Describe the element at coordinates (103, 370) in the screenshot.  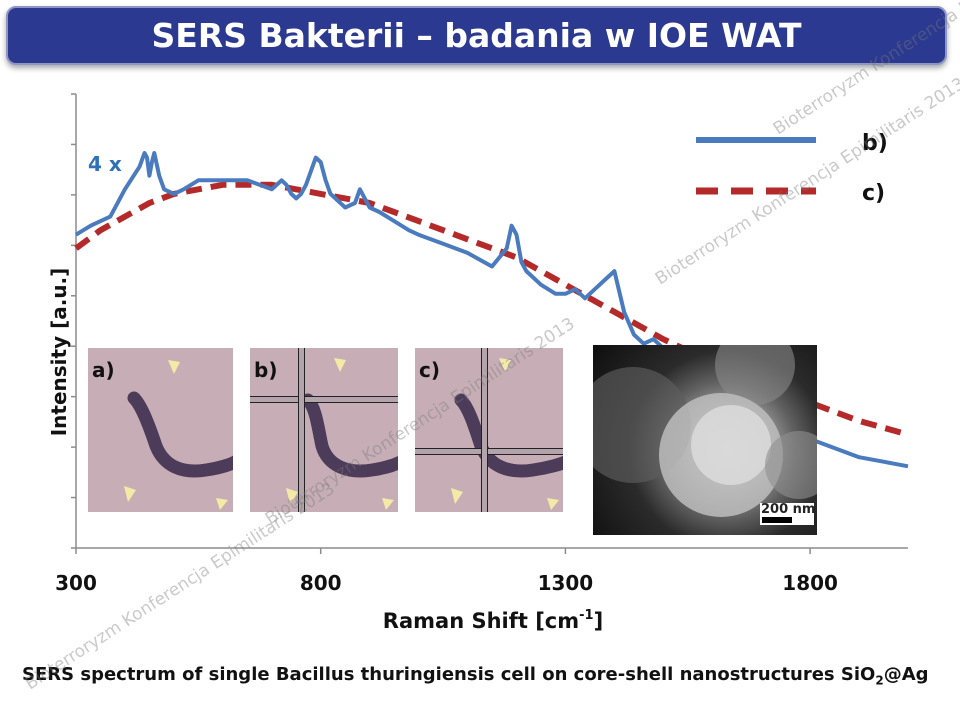
I see `inset-label-a: a)` at that location.